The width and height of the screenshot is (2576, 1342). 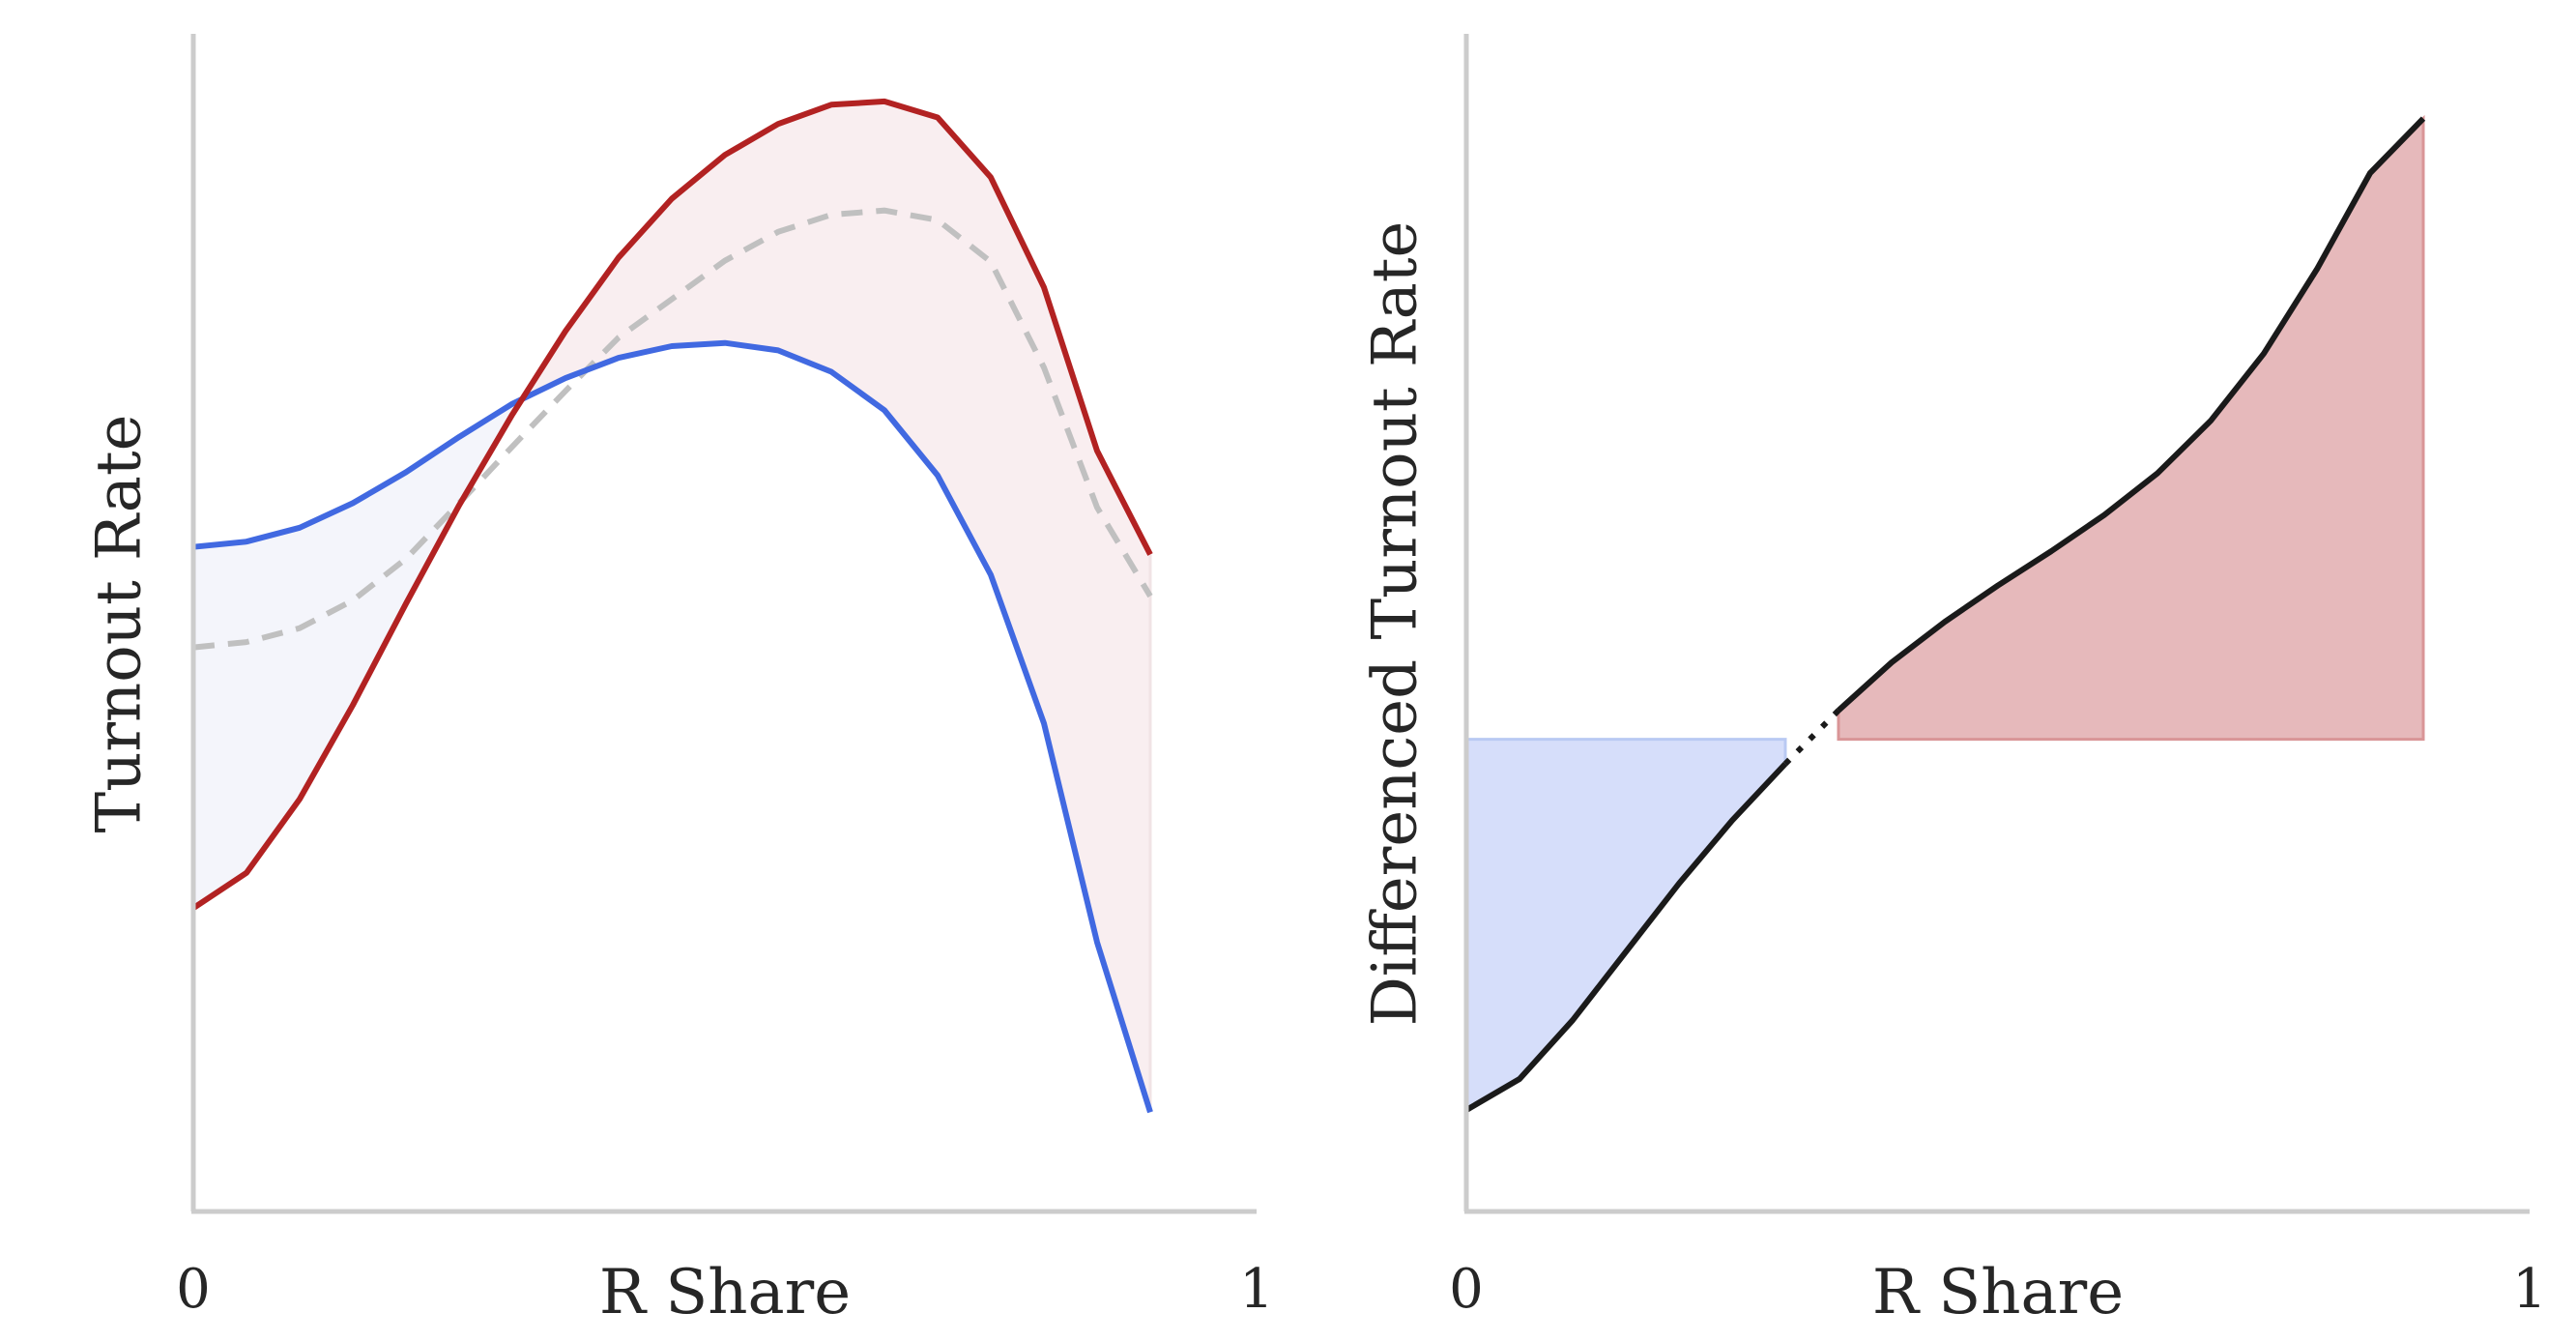 I want to click on right-y-axis-label: Differenced Turnout Rate, so click(x=1396, y=624).